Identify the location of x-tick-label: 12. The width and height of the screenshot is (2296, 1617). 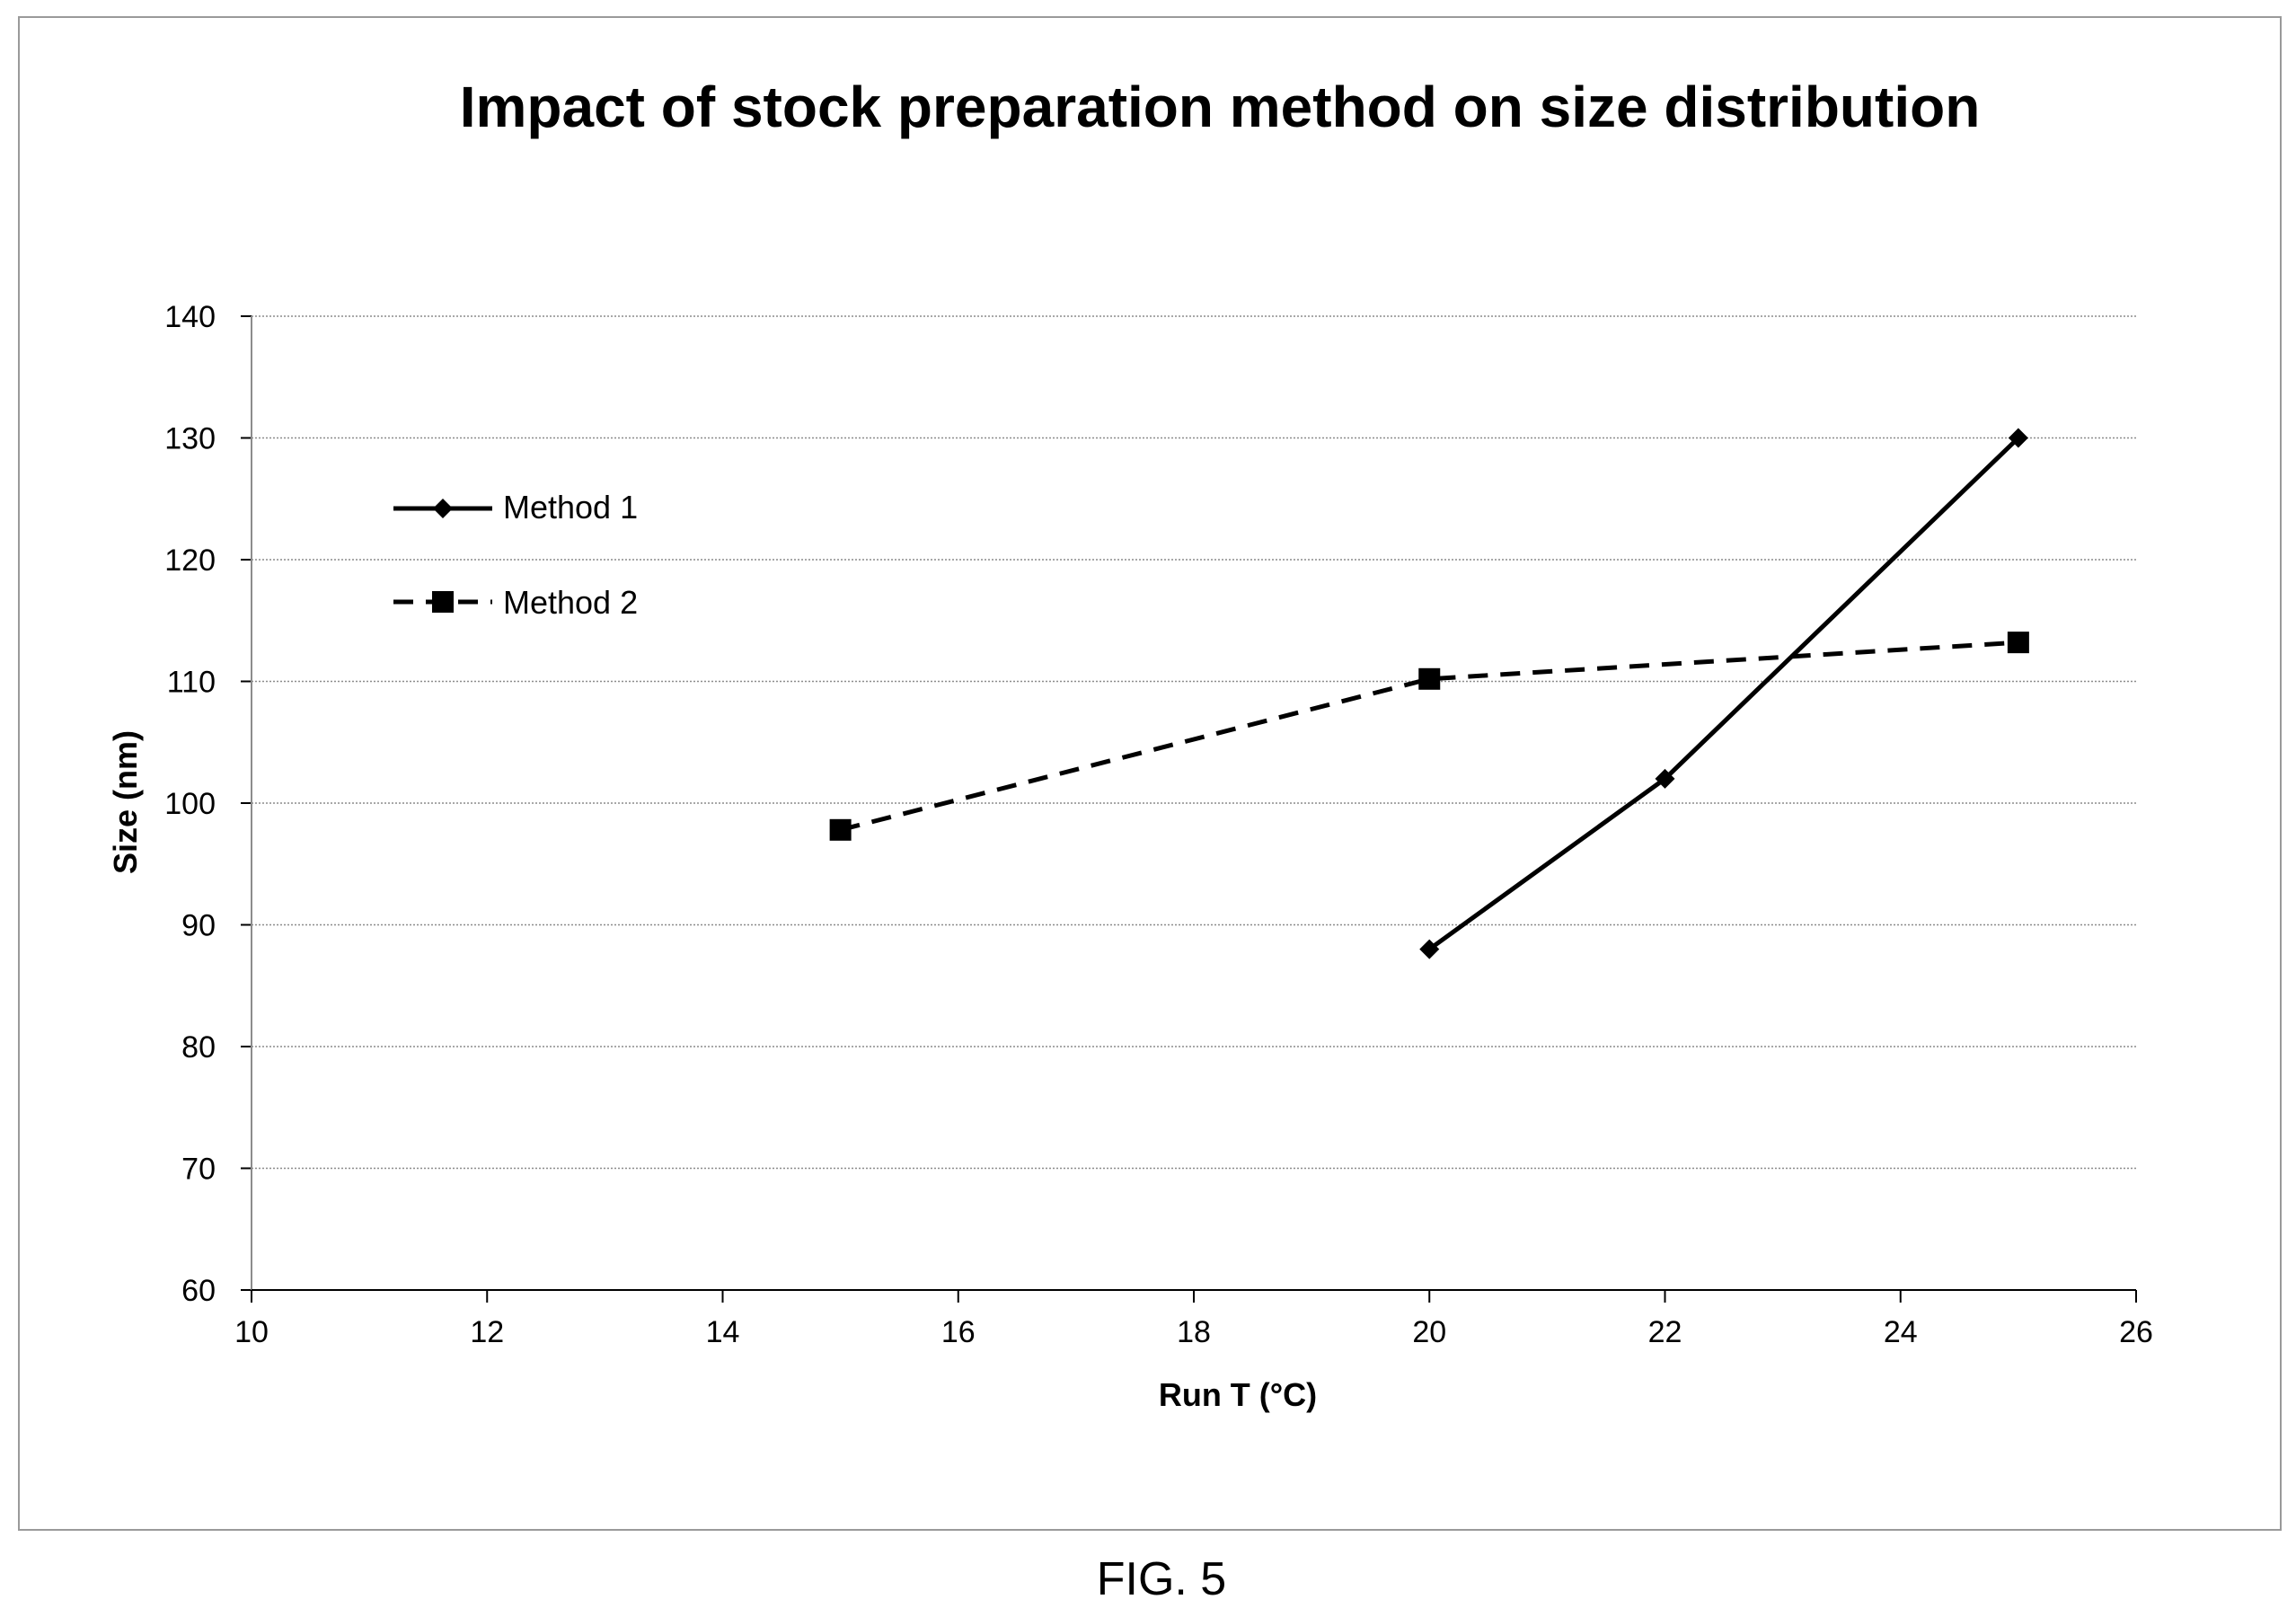
(487, 1332).